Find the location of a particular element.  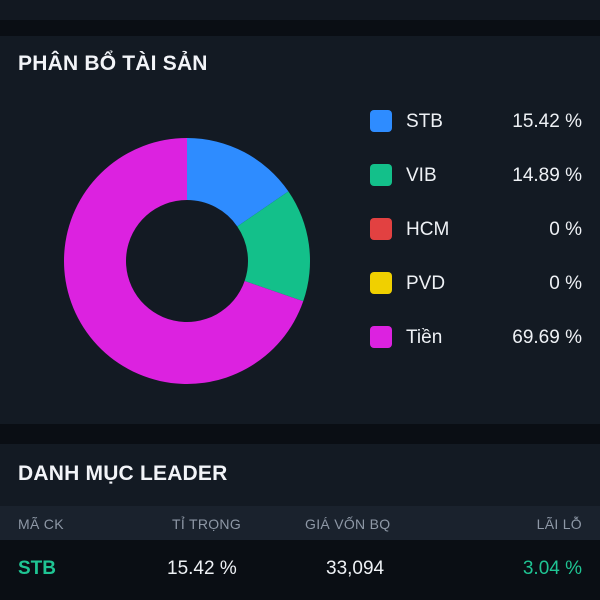

legend-swatch-stb is located at coordinates (381, 121).